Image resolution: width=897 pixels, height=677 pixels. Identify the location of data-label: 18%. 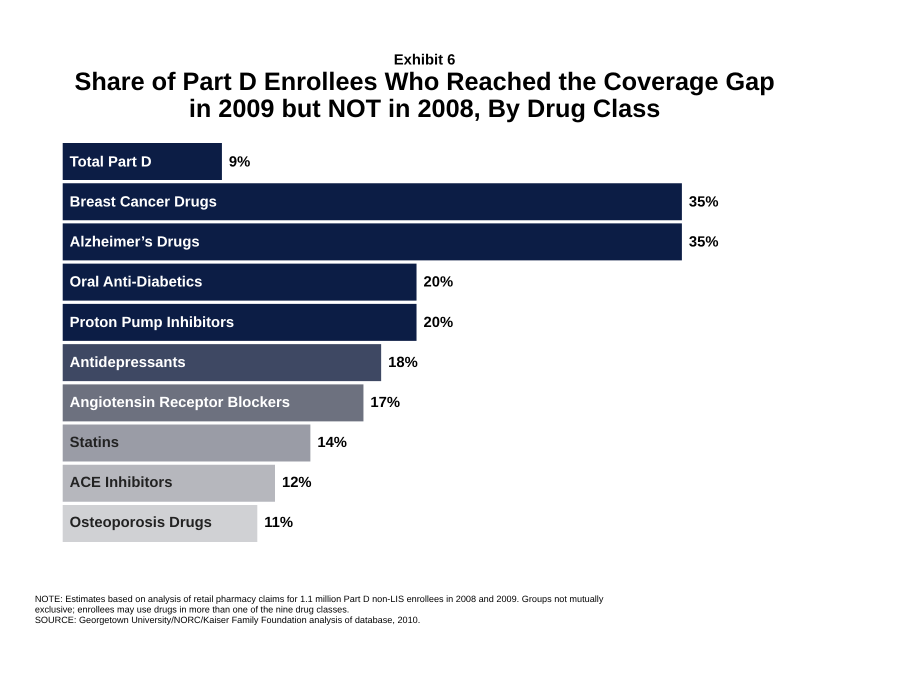
(403, 362).